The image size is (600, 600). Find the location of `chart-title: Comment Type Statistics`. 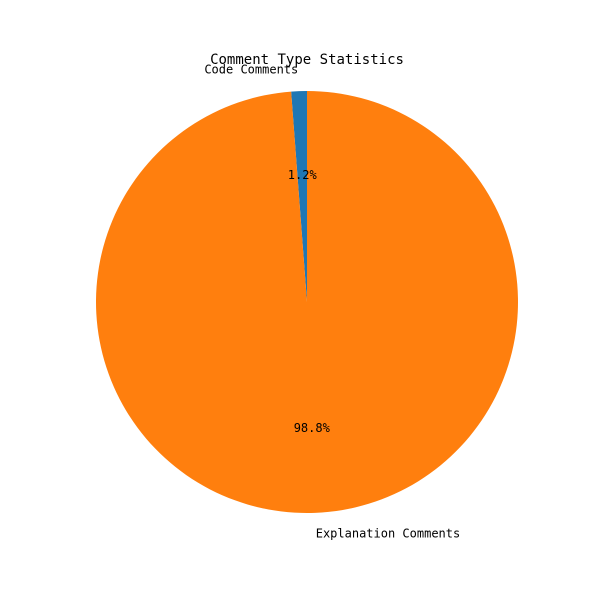

chart-title: Comment Type Statistics is located at coordinates (307, 60).